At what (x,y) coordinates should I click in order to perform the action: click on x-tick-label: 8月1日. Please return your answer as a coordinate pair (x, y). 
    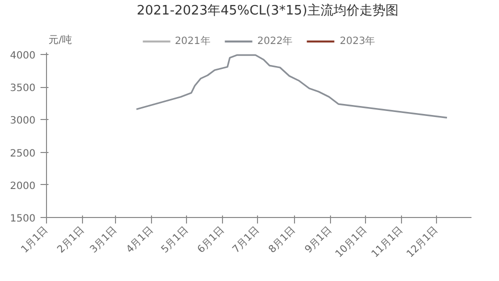
    Looking at the image, I should click on (282, 240).